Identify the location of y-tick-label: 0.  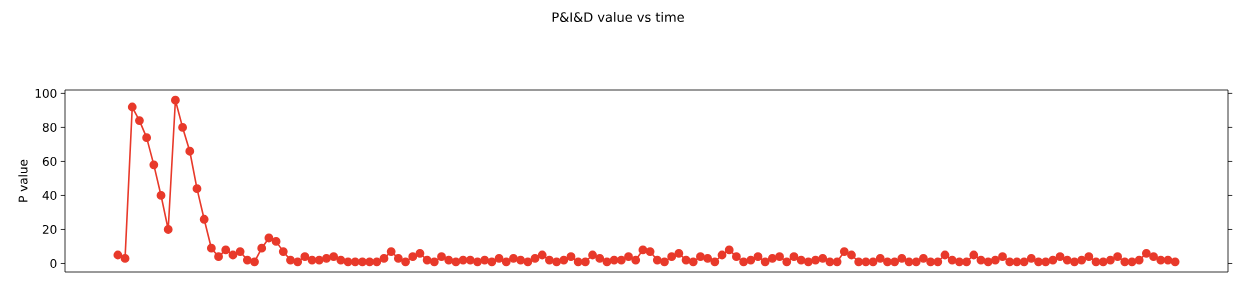
(53, 263).